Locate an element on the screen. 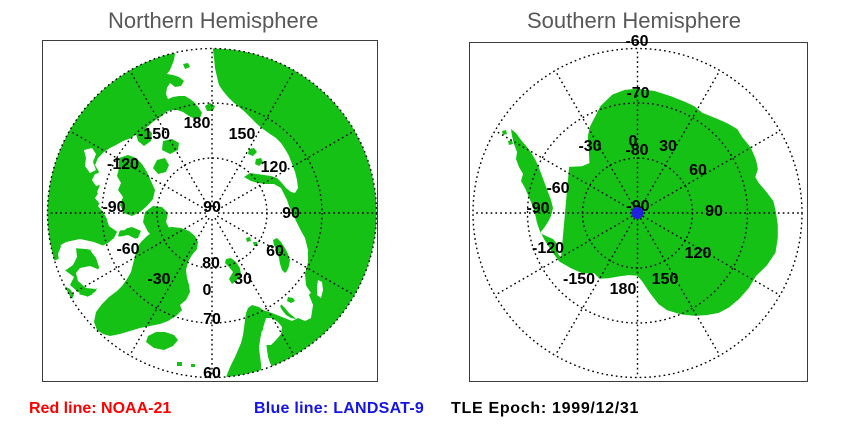  svg-text: 70 is located at coordinates (212, 319).